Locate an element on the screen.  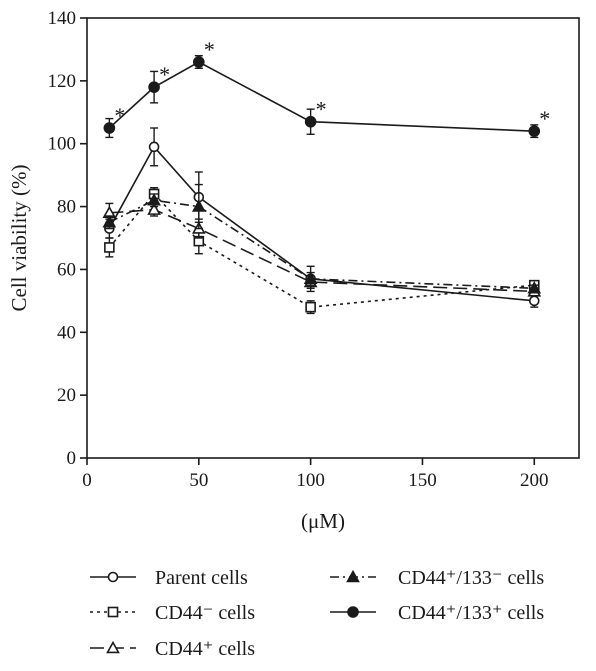
x-tick-label: 200 is located at coordinates (534, 480).